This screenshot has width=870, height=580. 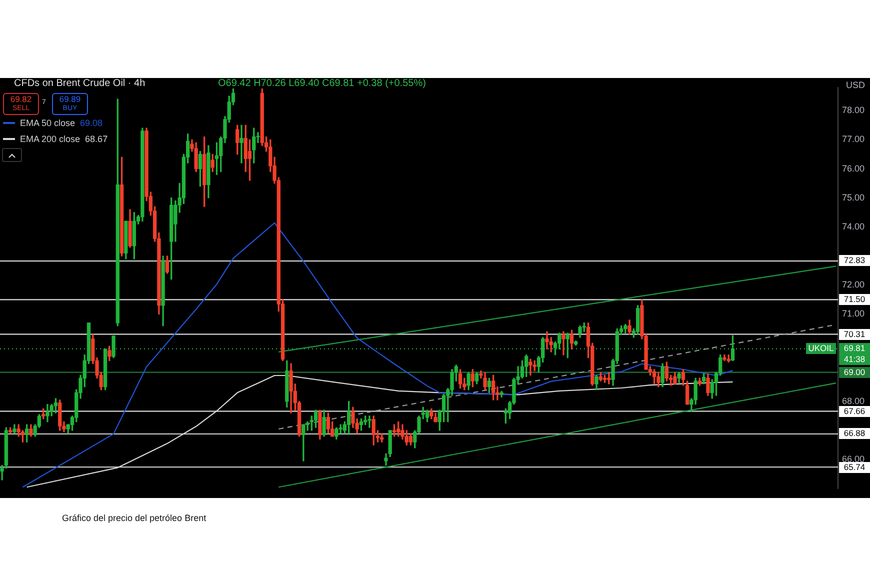 I want to click on legend-label: EMA 200 close, so click(x=50, y=139).